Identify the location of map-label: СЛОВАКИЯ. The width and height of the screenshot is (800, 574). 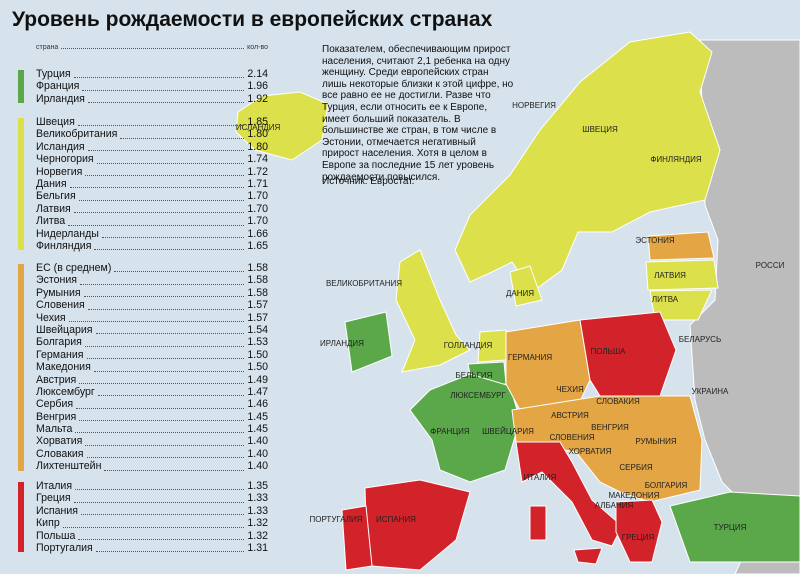
(618, 401).